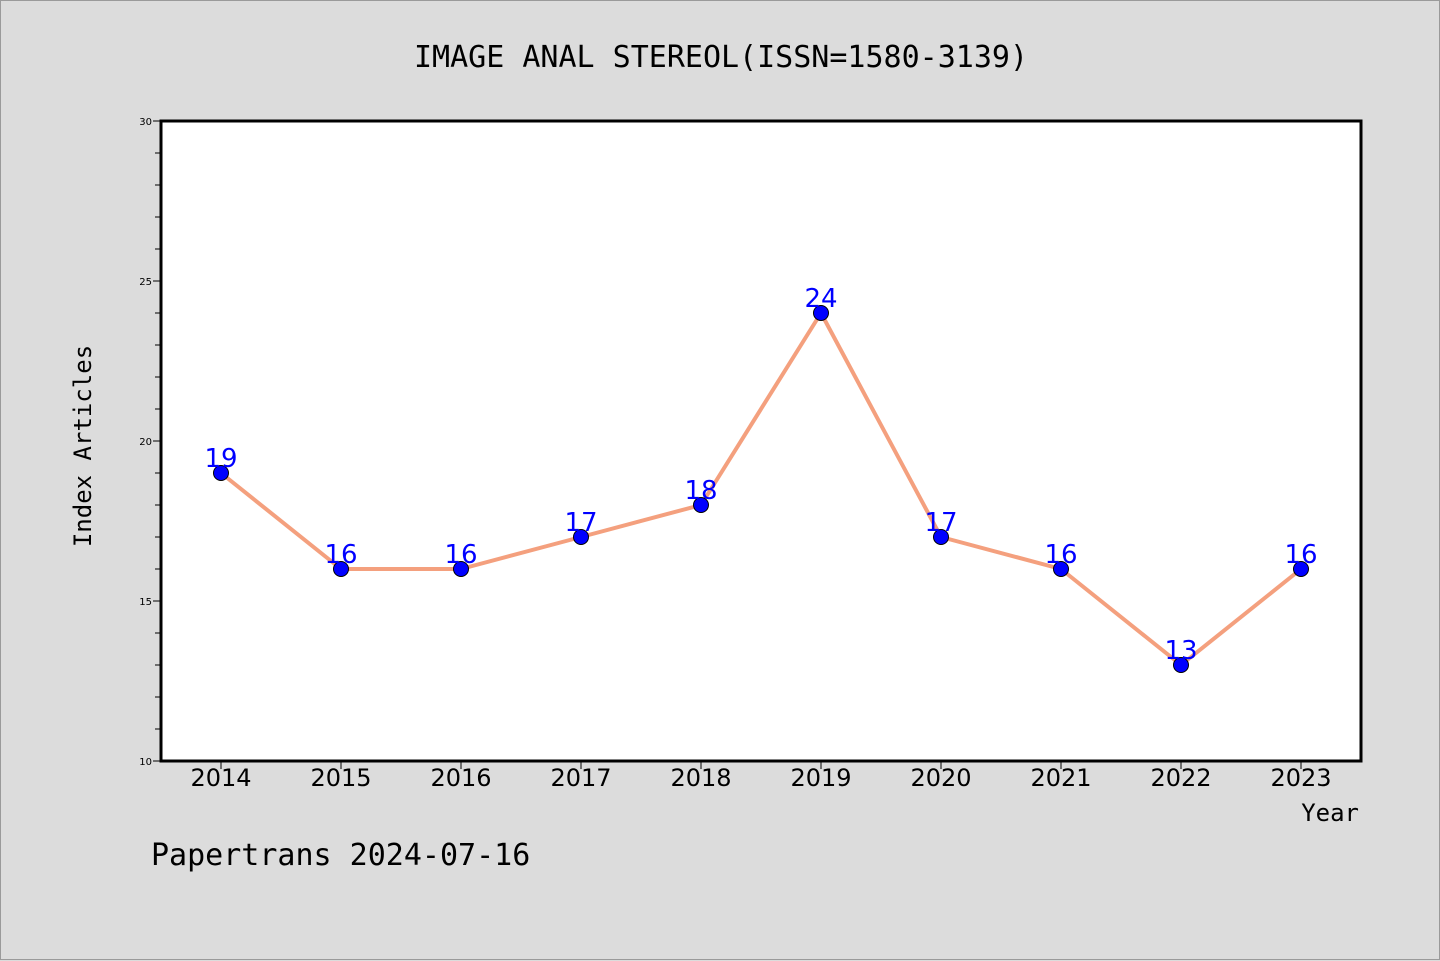 This screenshot has width=1440, height=961. I want to click on chart-title: IMAGE ANAL STEREOL(ISSN=1580-3139), so click(721, 57).